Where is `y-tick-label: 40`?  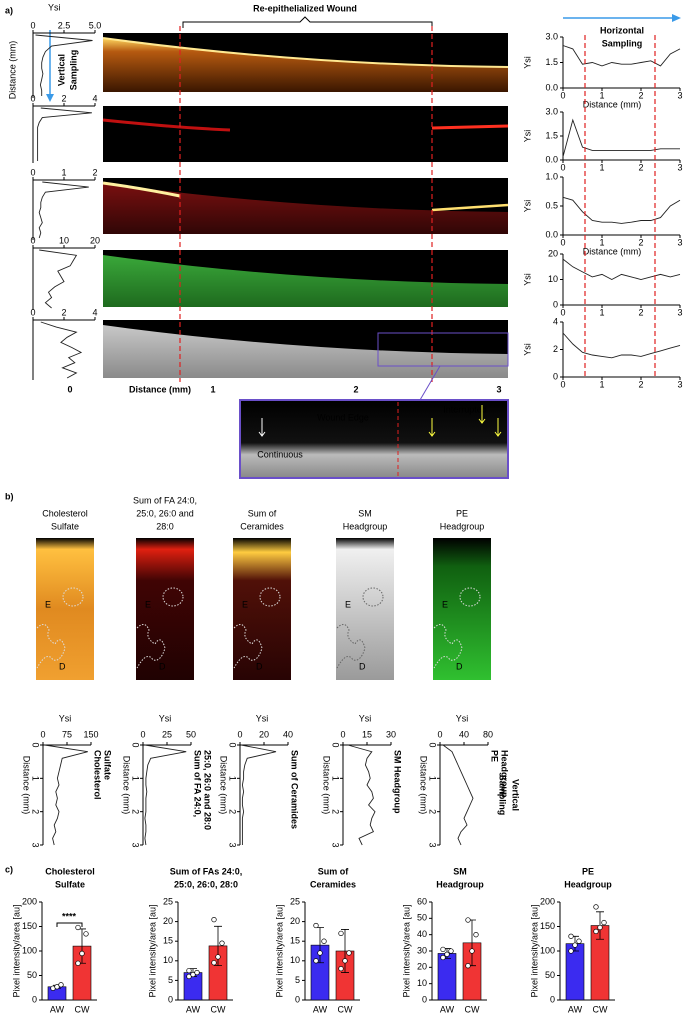
y-tick-label: 40 is located at coordinates (422, 934).